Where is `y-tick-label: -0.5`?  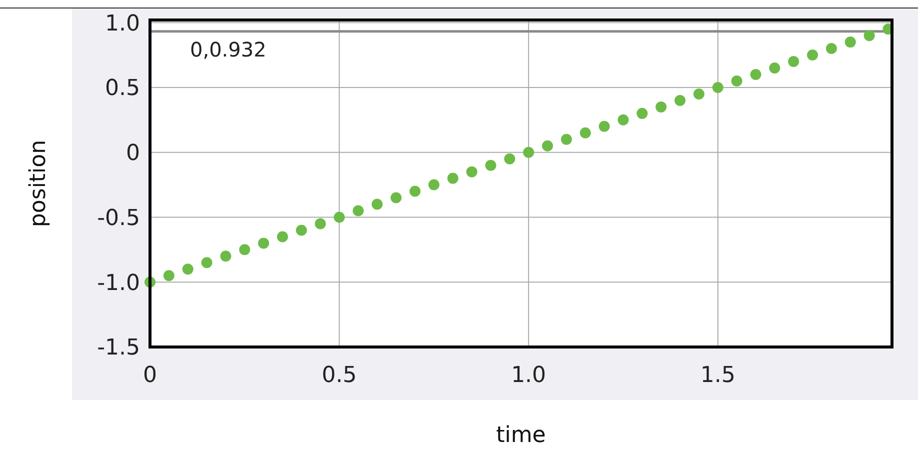
y-tick-label: -0.5 is located at coordinates (118, 218).